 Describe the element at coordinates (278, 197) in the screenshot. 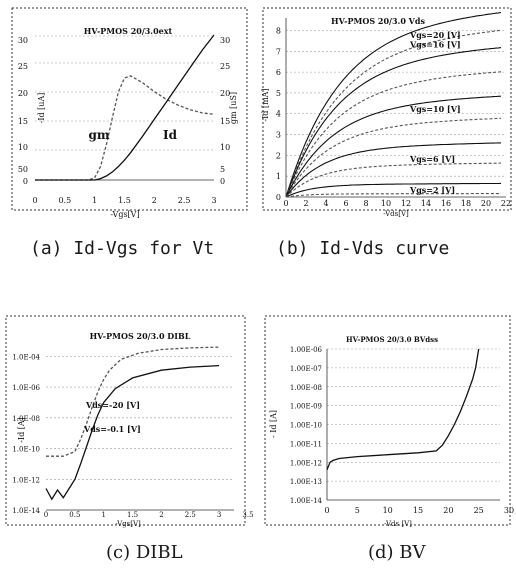

I see `panel-b-ytick: 0` at that location.